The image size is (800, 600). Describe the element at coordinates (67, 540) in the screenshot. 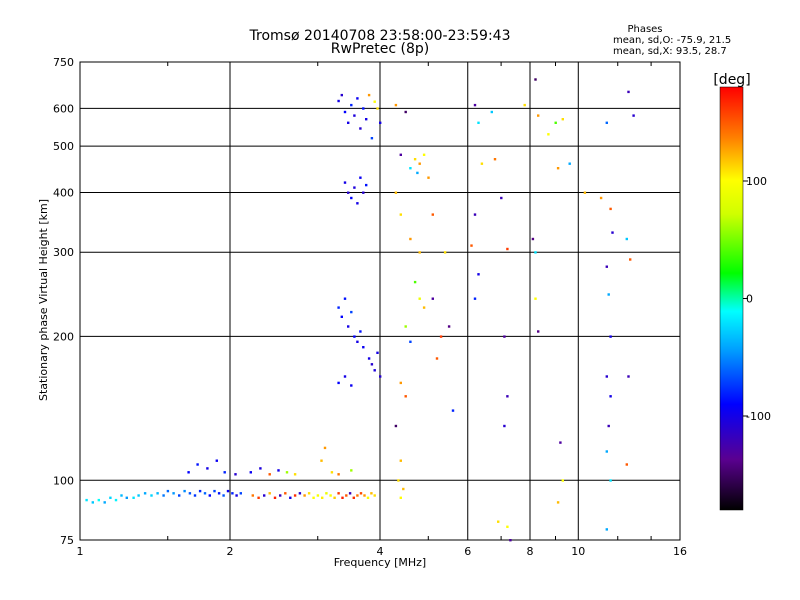

I see `y-tick-label: 75` at that location.